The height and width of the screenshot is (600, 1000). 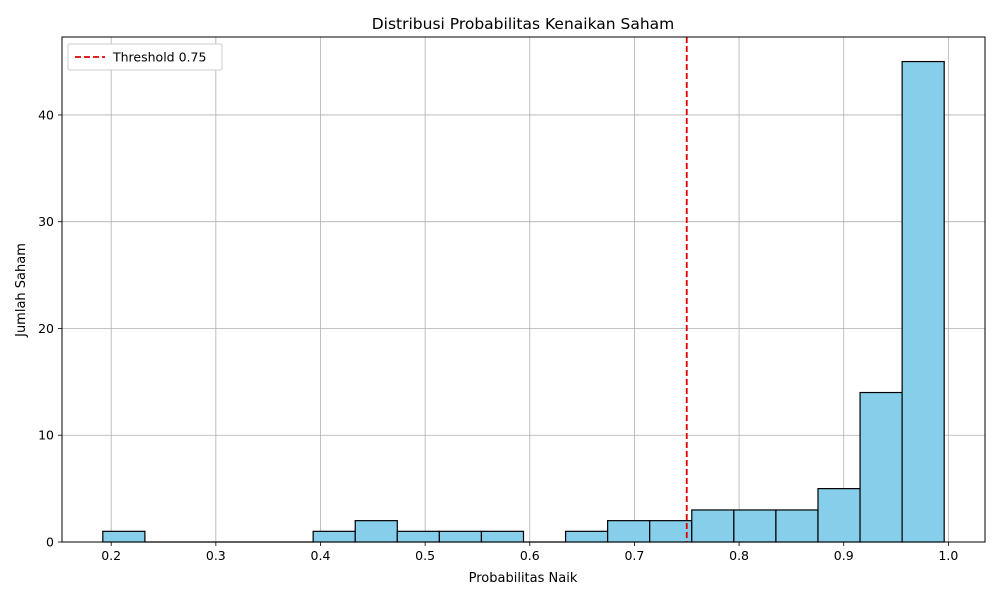 I want to click on legend-box, so click(x=145, y=57).